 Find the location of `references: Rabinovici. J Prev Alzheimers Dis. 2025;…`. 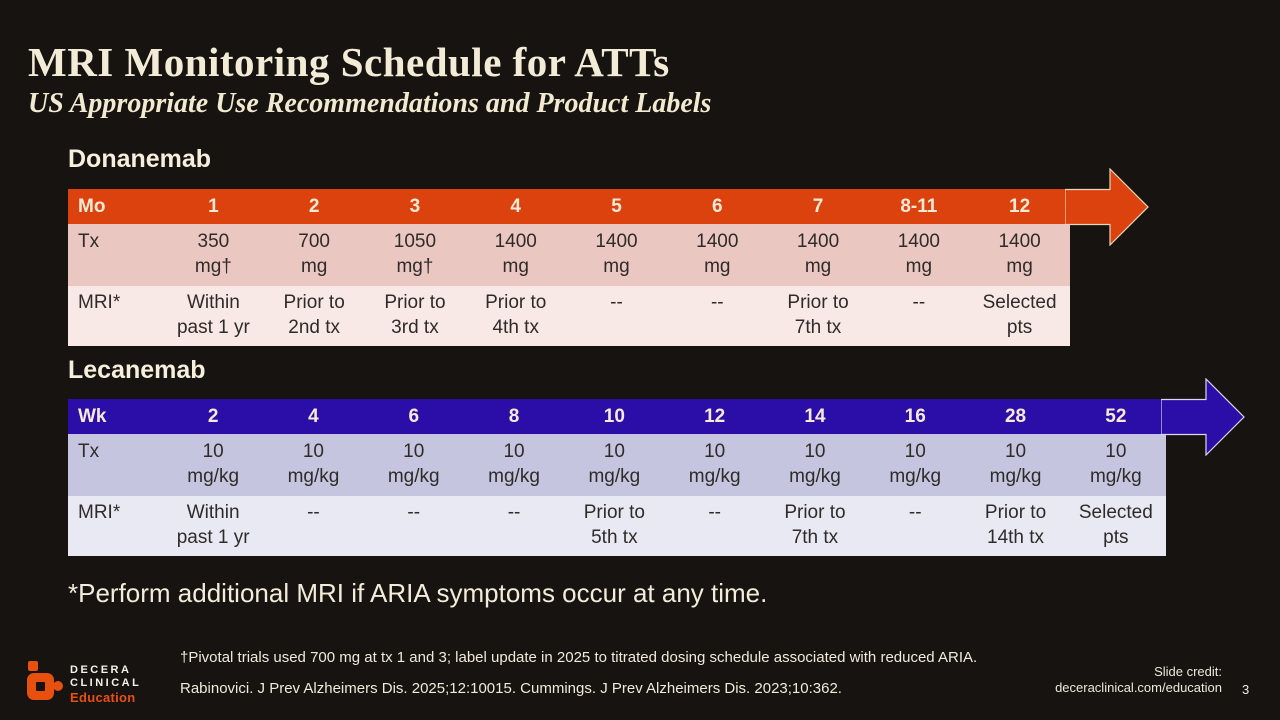

references: Rabinovici. J Prev Alzheimers Dis. 2025;… is located at coordinates (511, 688).